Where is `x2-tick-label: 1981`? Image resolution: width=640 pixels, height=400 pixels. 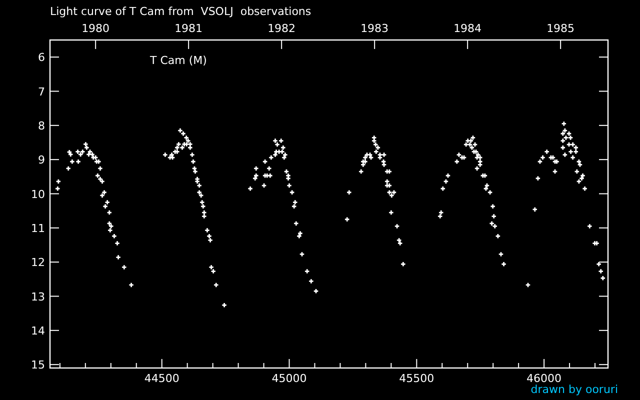 x2-tick-label: 1981 is located at coordinates (188, 28).